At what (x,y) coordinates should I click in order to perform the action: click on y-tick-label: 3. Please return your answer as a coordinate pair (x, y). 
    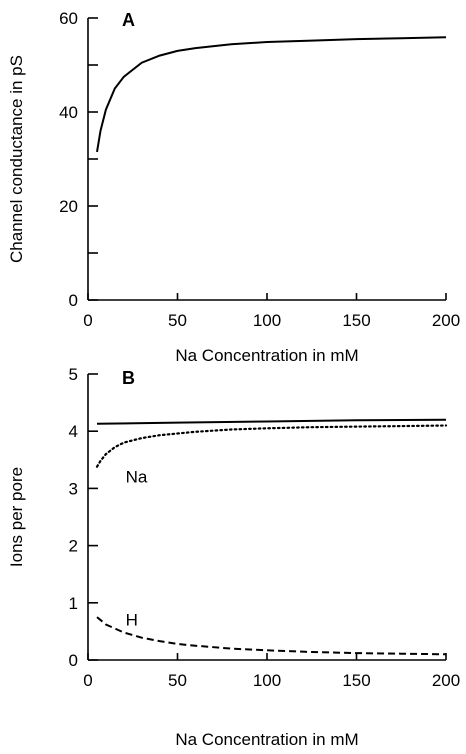
    Looking at the image, I should click on (73, 488).